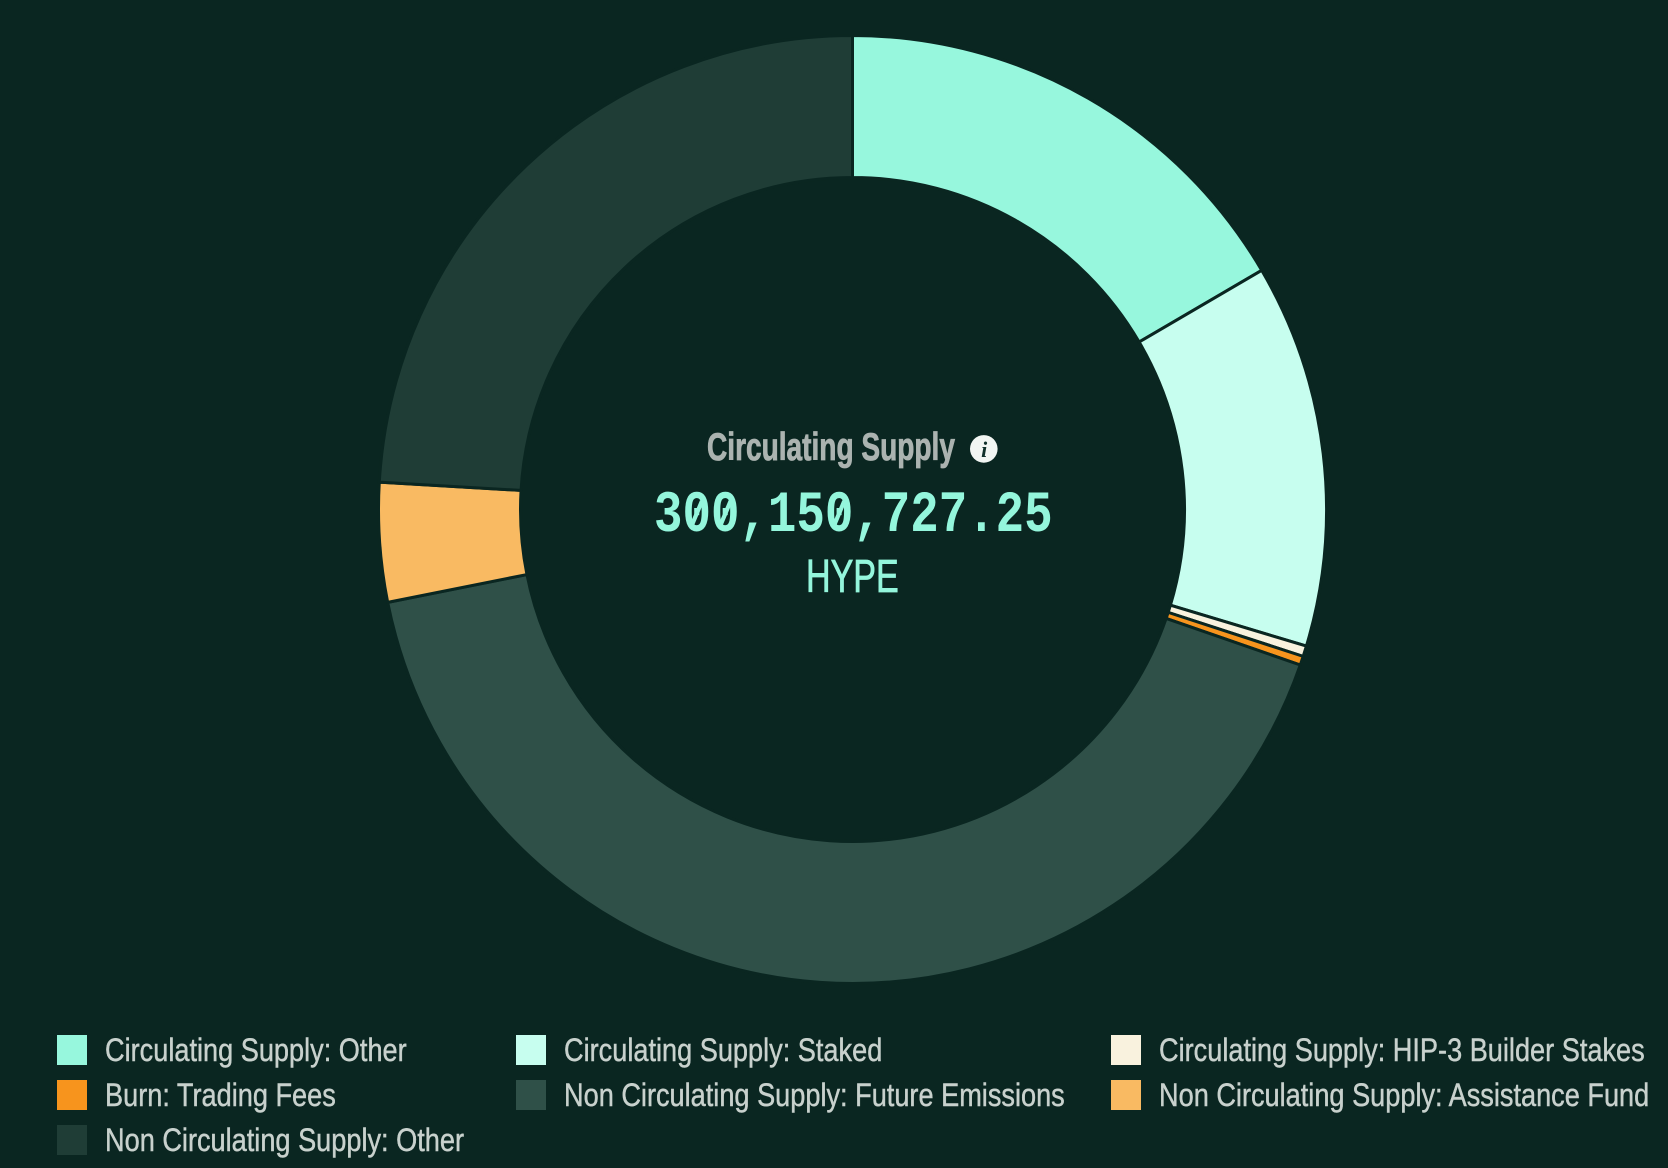  What do you see at coordinates (984, 449) in the screenshot?
I see `svg-text: i` at bounding box center [984, 449].